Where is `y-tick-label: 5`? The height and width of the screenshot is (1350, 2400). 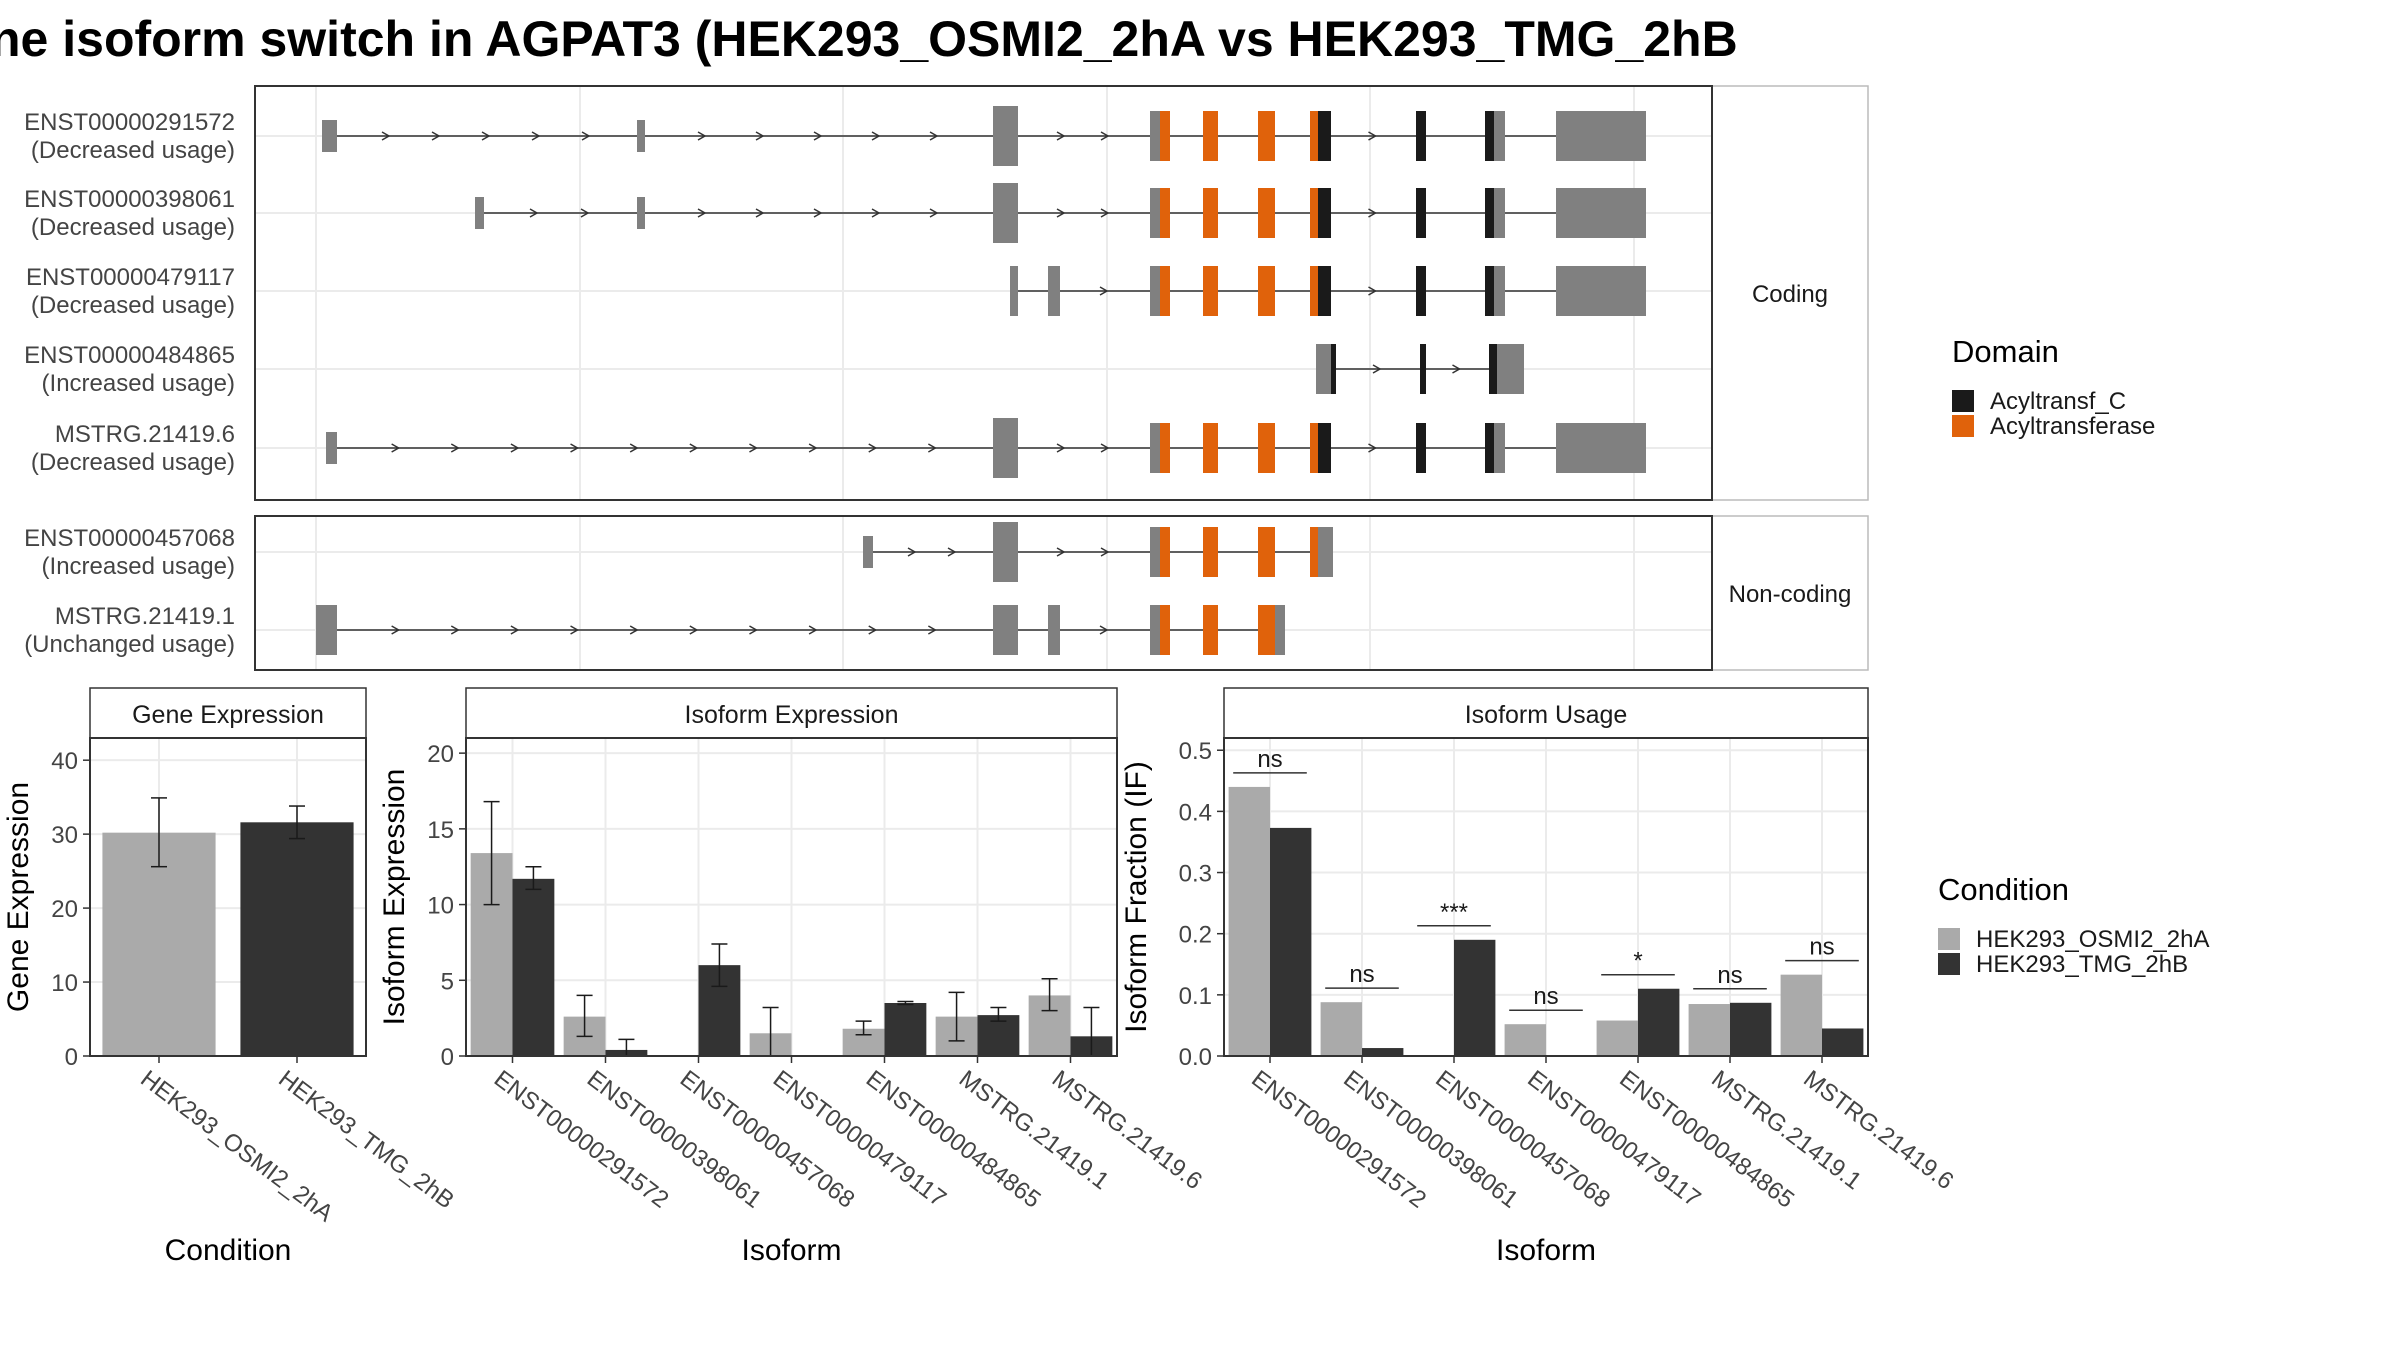
y-tick-label: 5 is located at coordinates (447, 981).